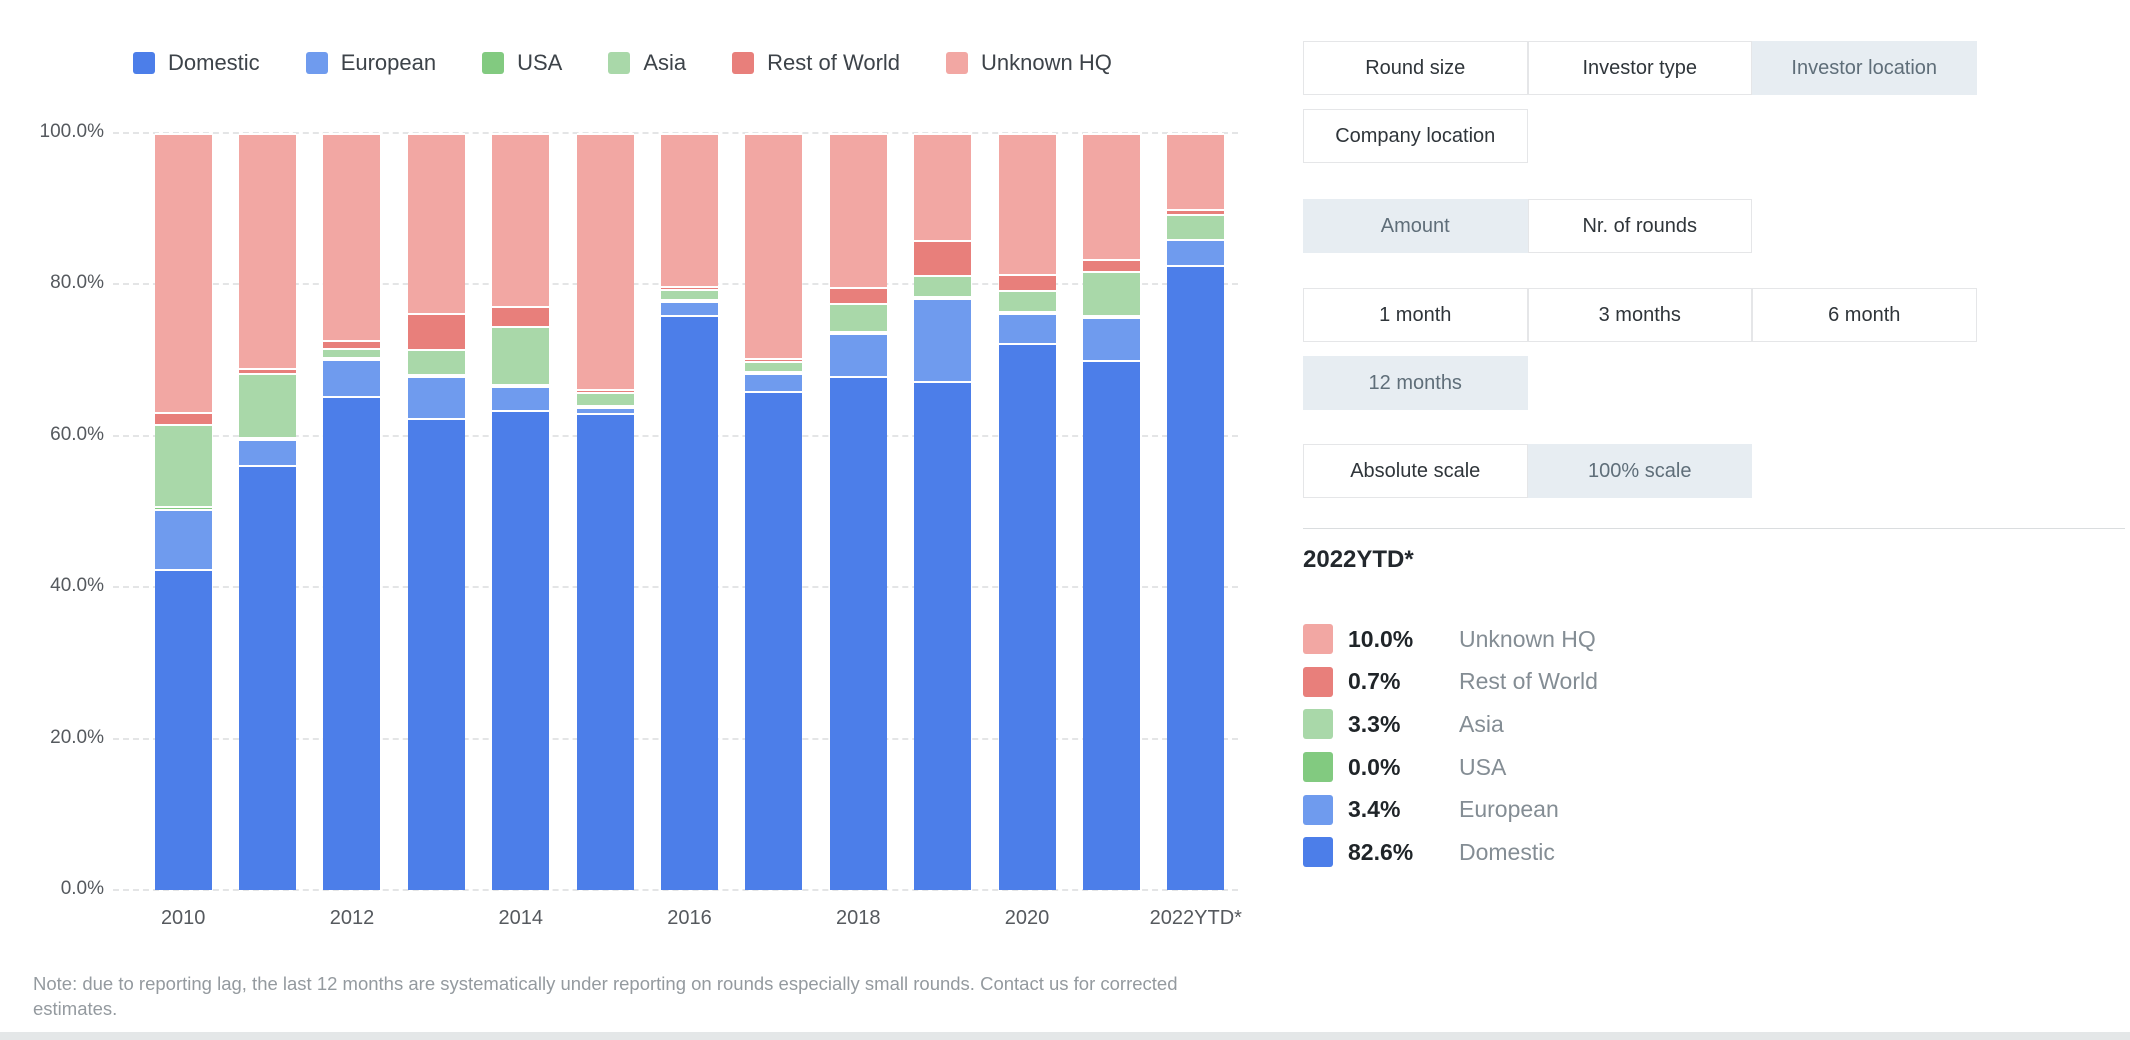 This screenshot has height=1040, width=2130. What do you see at coordinates (1374, 766) in the screenshot?
I see `detail-value: 0.0%` at bounding box center [1374, 766].